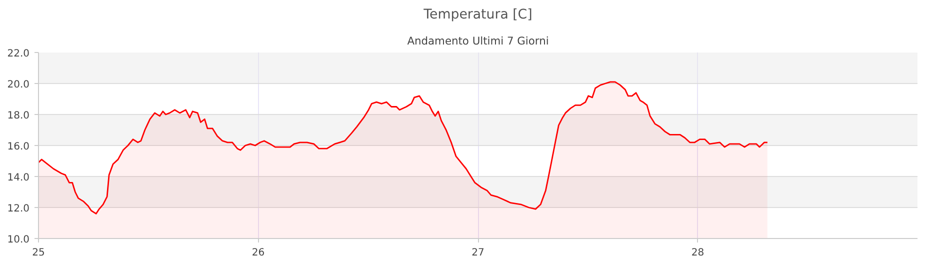 This screenshot has width=940, height=260. Describe the element at coordinates (697, 253) in the screenshot. I see `x-tick-label: 28` at that location.